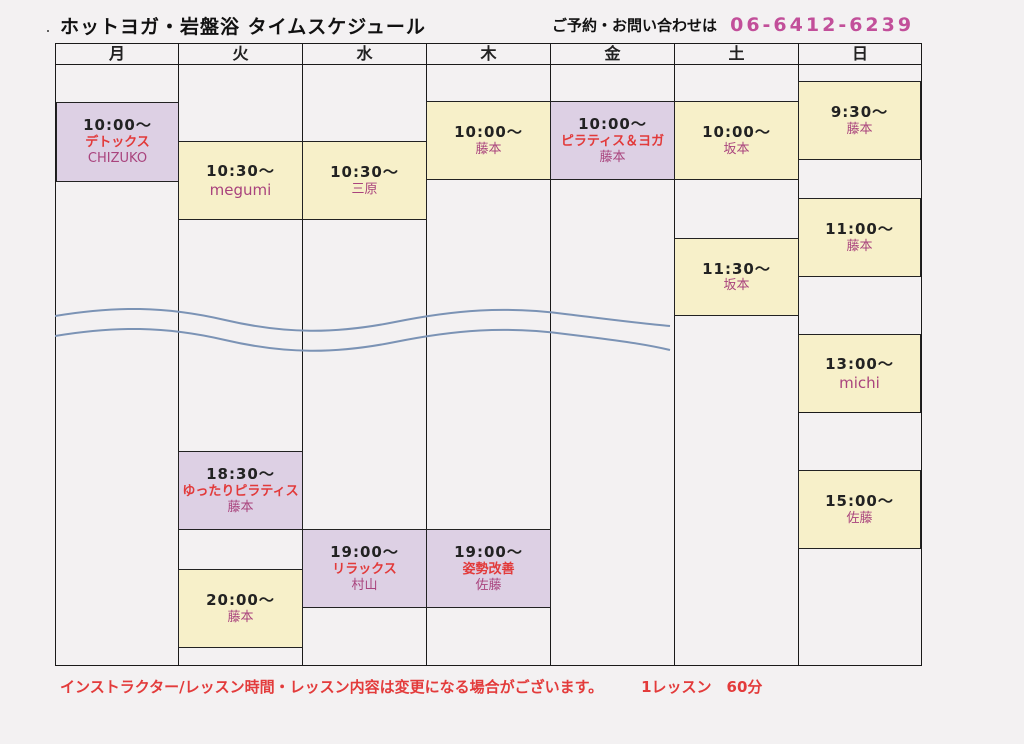 Image resolution: width=1024 pixels, height=744 pixels. I want to click on lesson-class: デトックス, so click(117, 143).